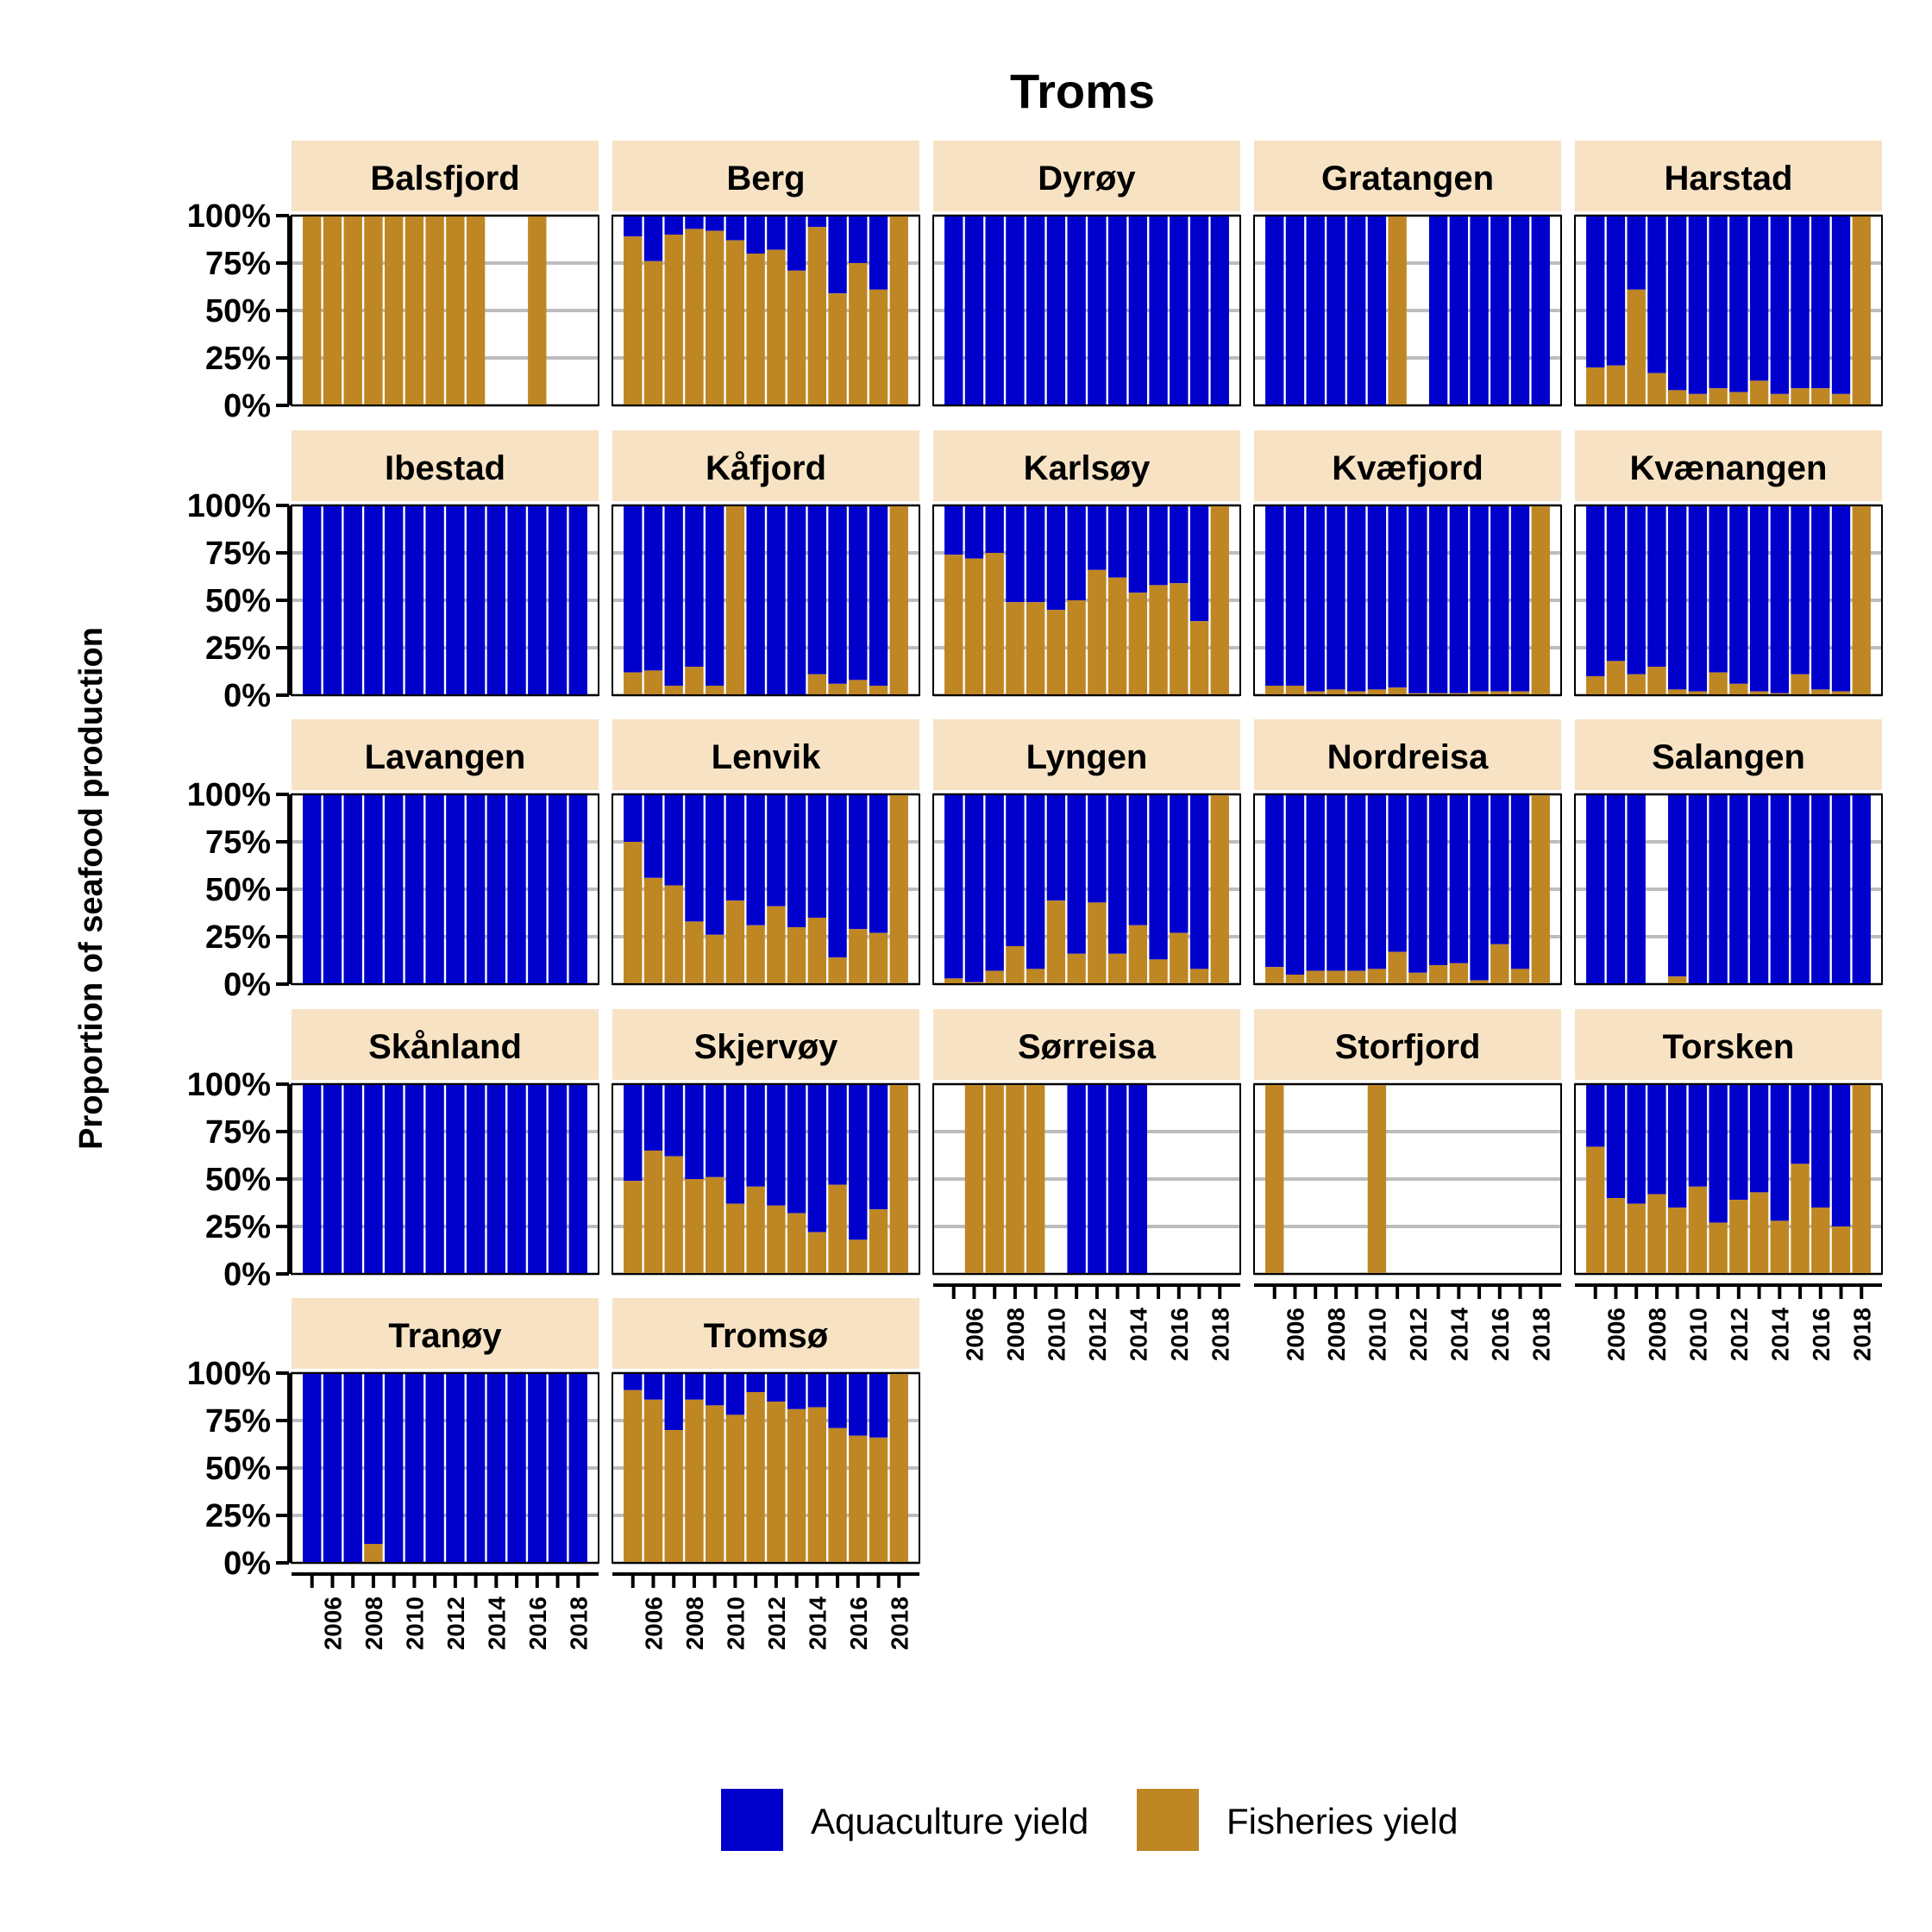 The width and height of the screenshot is (1932, 1932). Describe the element at coordinates (455, 1468) in the screenshot. I see `bar-aquaculture-tranoy-2012` at that location.